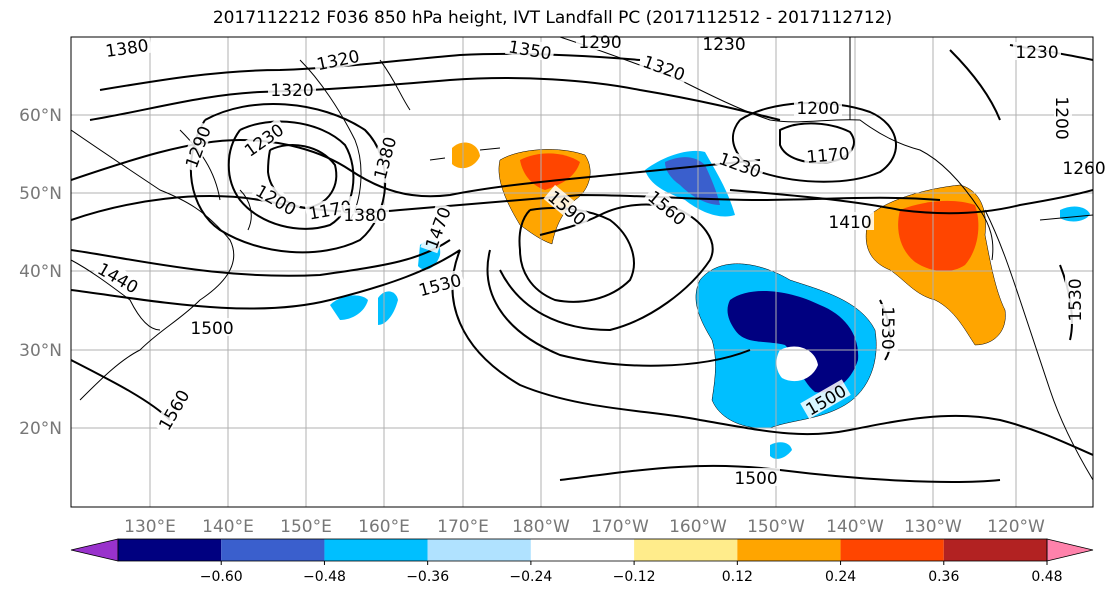 This screenshot has width=1105, height=601. What do you see at coordinates (1070, 550) in the screenshot?
I see `colorbar-extend-max` at bounding box center [1070, 550].